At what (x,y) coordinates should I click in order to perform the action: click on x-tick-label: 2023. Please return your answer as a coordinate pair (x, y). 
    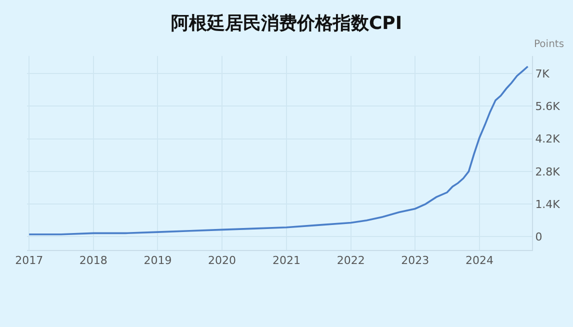
    Looking at the image, I should click on (415, 261).